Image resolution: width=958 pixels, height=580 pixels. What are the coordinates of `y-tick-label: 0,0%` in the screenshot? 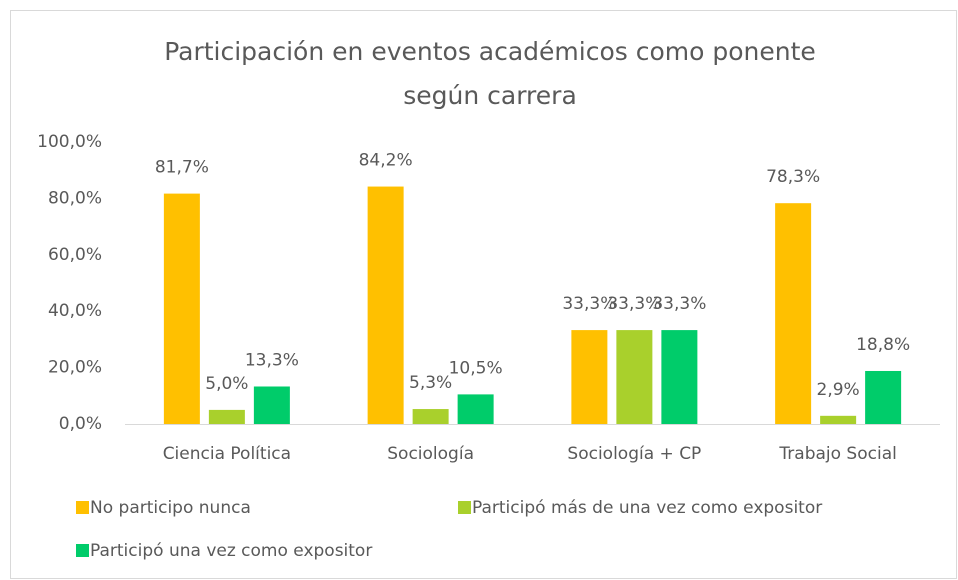 It's located at (80, 424).